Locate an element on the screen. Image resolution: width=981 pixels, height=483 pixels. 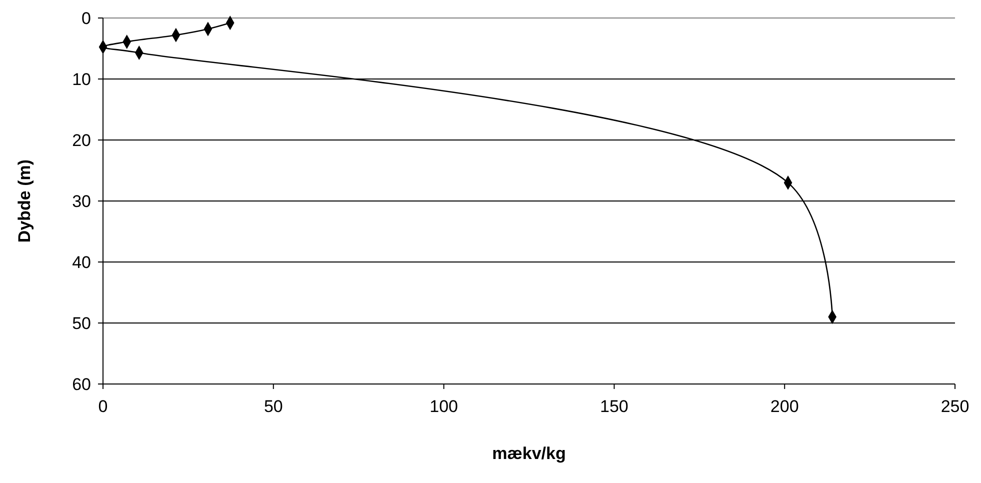
y-tick-label: 10 is located at coordinates (81, 79).